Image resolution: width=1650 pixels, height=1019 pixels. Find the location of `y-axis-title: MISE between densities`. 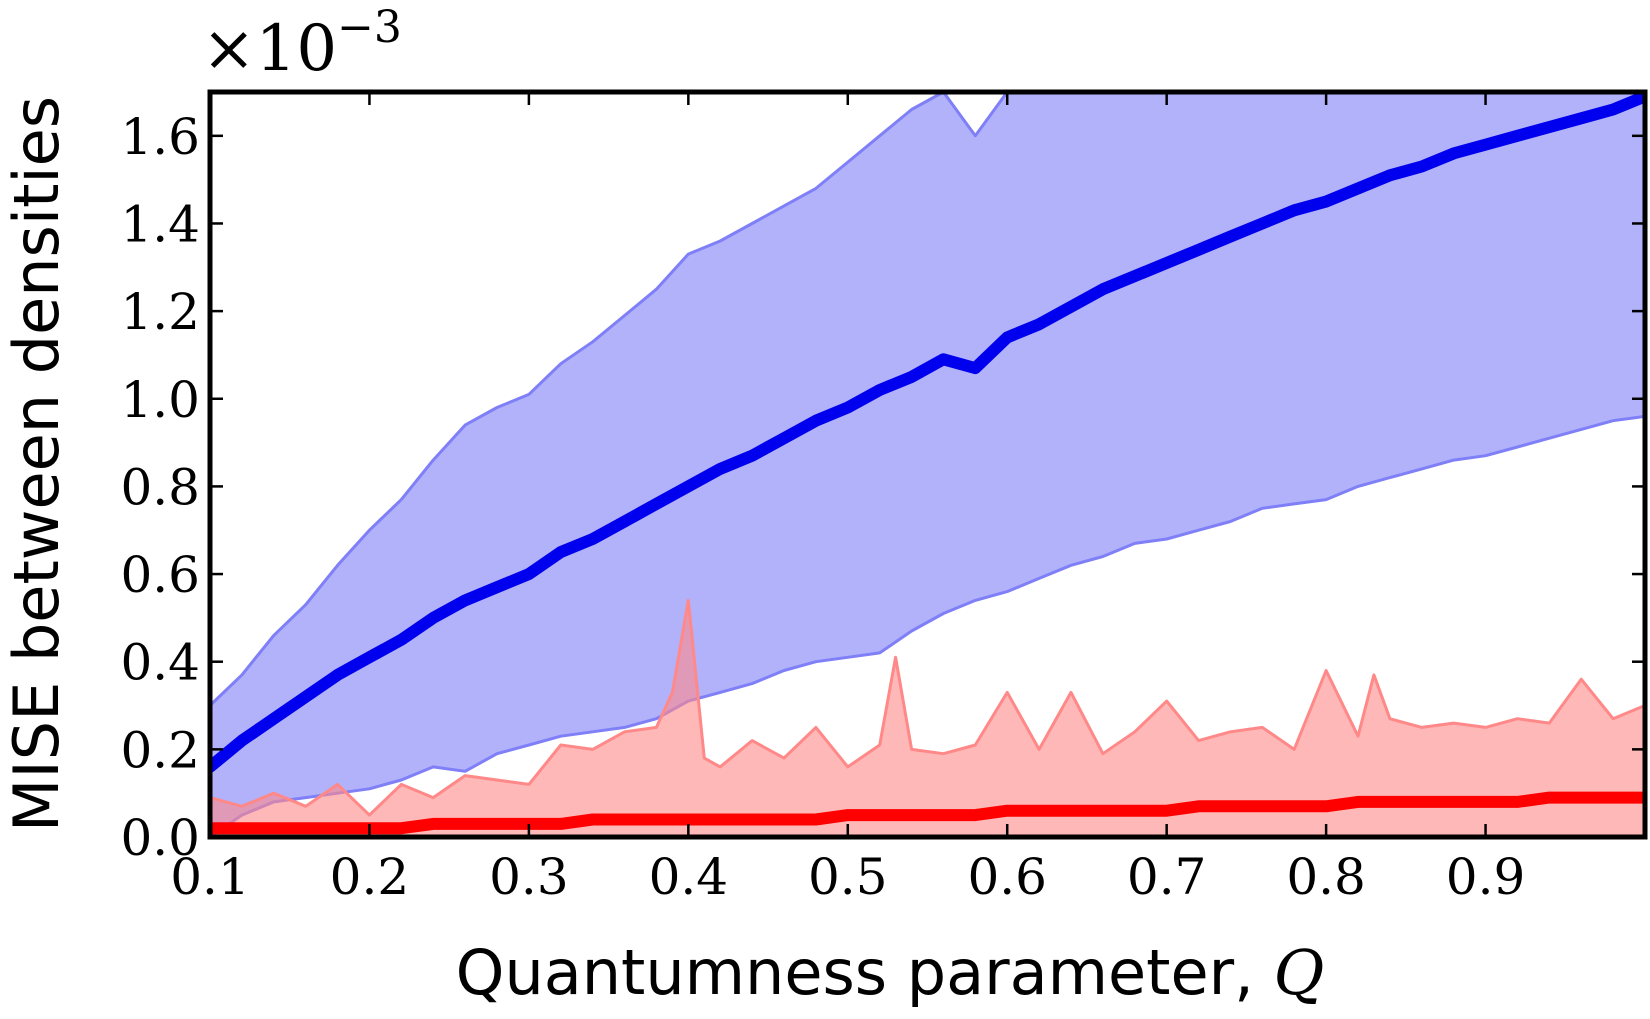

y-axis-title: MISE between densities is located at coordinates (36, 464).